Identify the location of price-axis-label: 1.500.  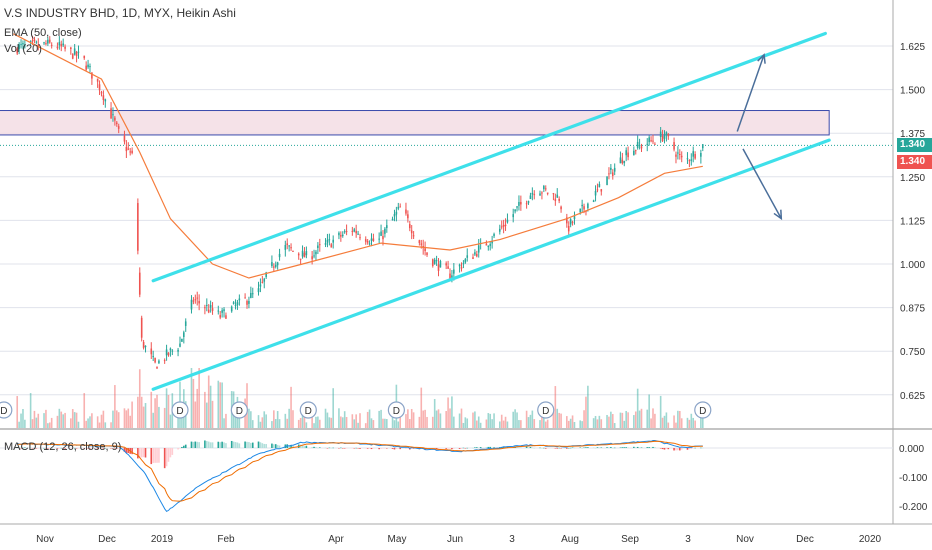
(912, 91).